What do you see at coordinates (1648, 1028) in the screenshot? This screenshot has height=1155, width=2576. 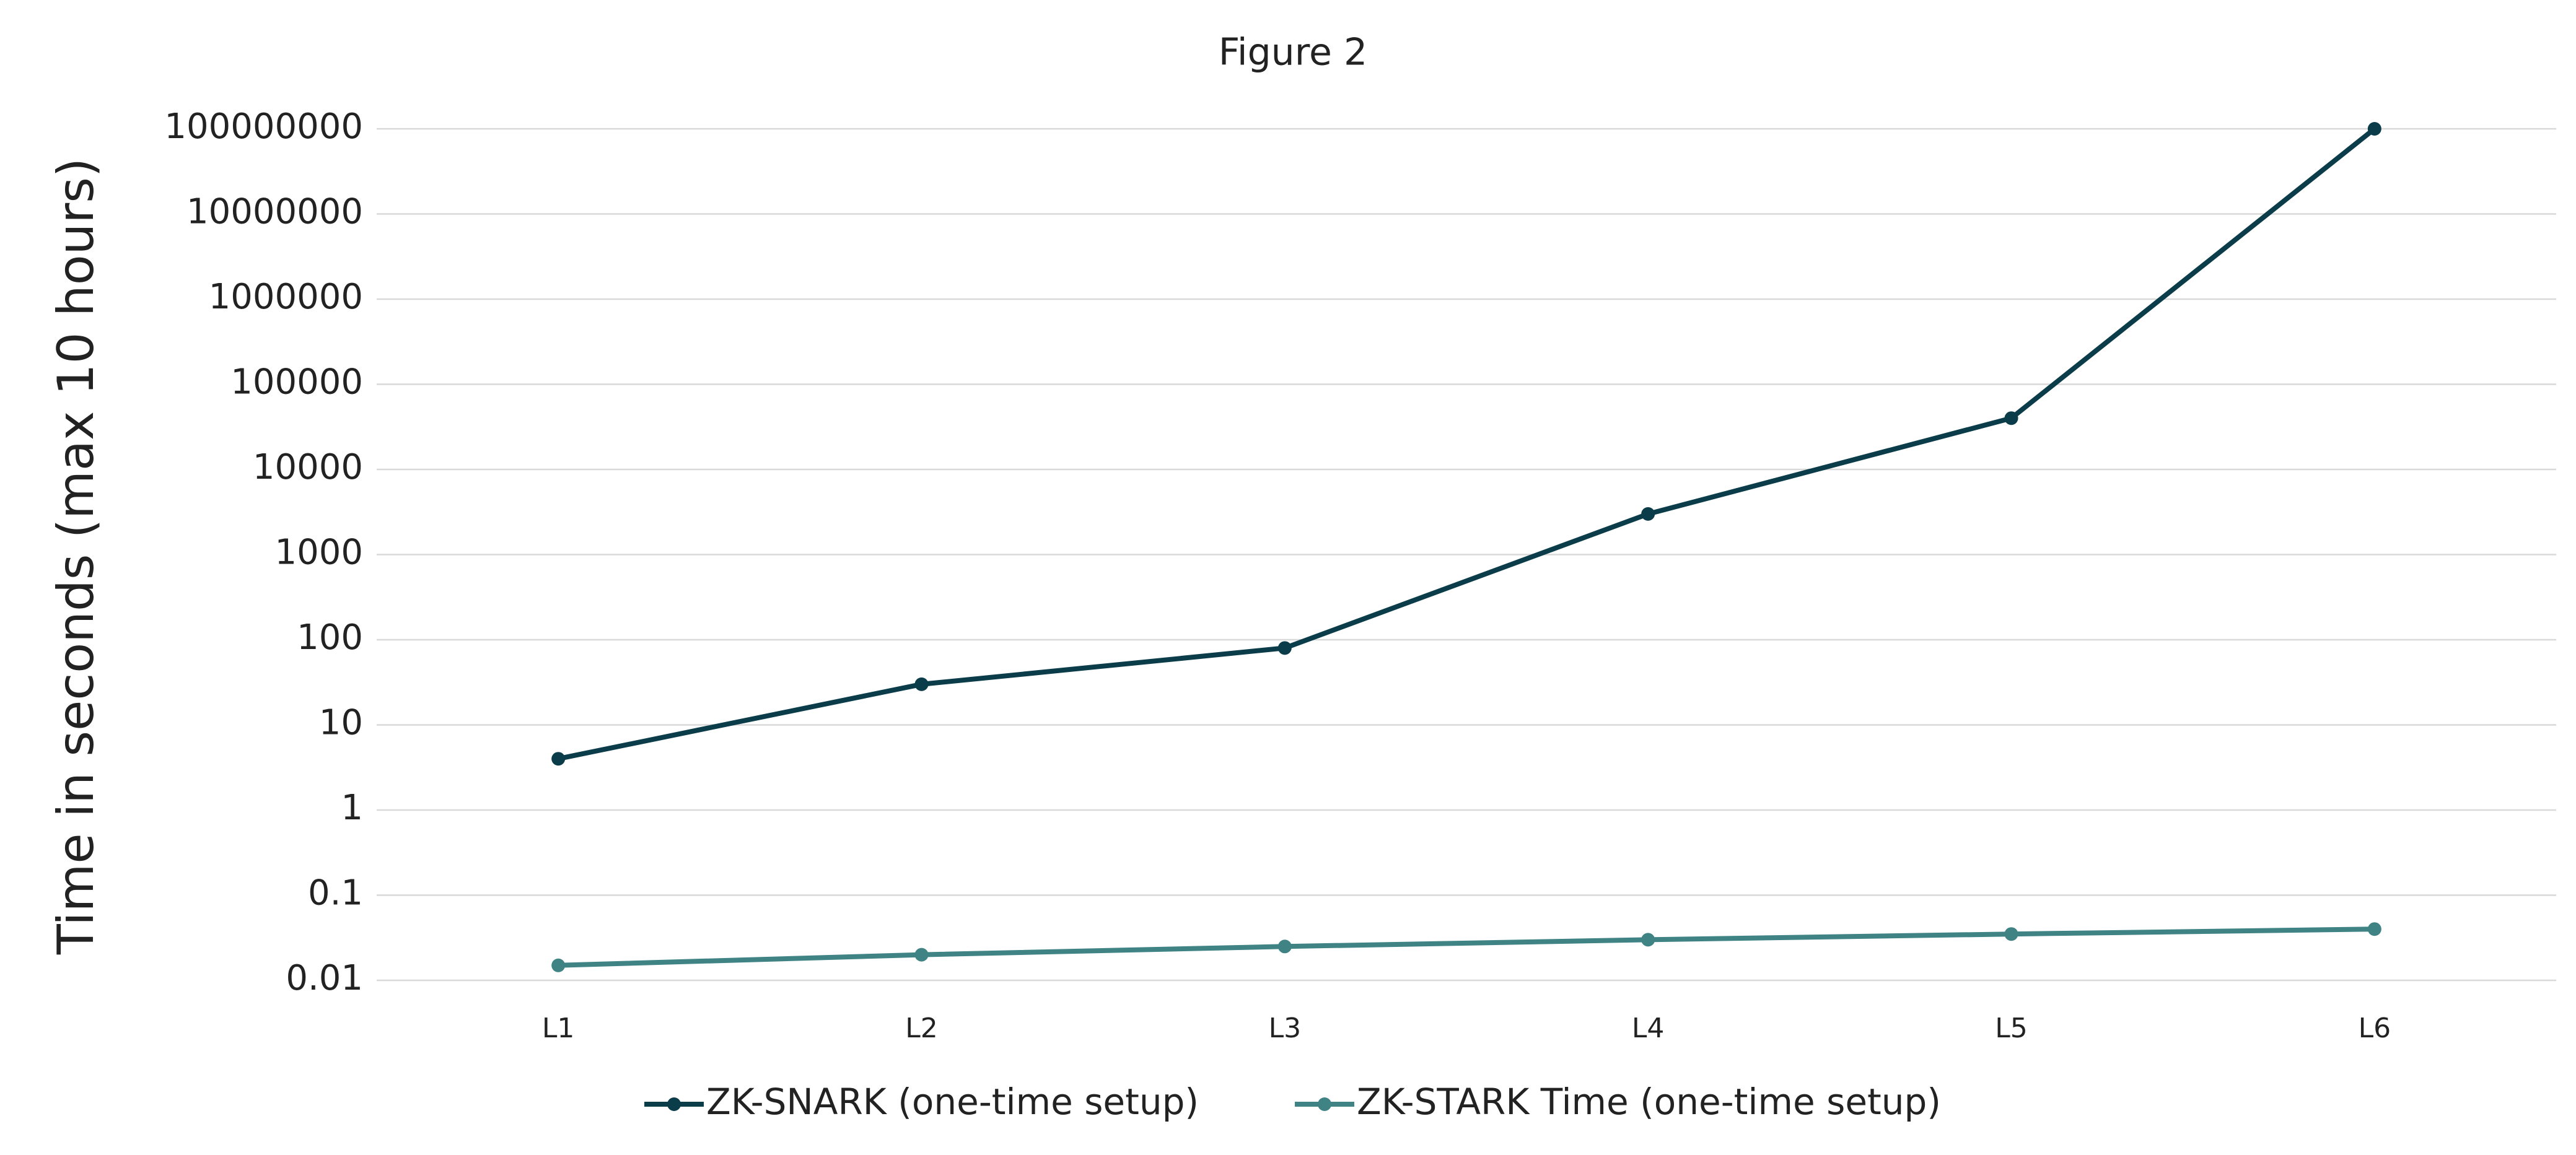 I see `x-tick-label: L4` at bounding box center [1648, 1028].